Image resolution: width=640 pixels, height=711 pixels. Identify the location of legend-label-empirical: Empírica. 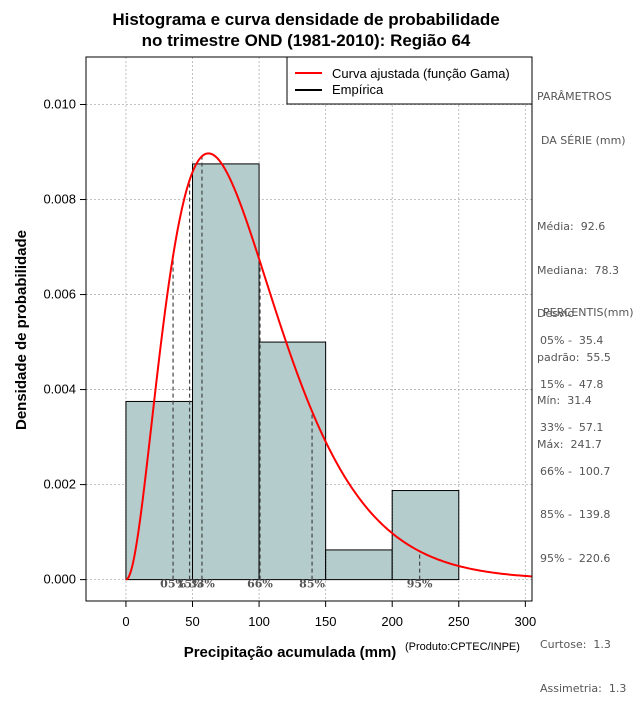
(358, 89).